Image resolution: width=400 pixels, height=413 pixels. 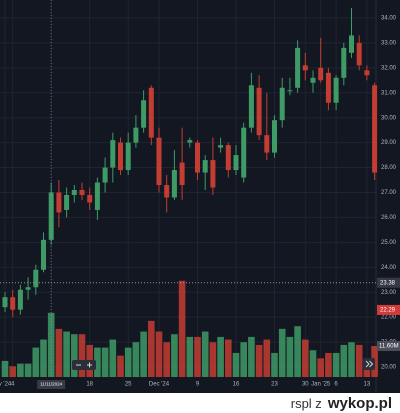 I want to click on x-tick-label: 18, so click(x=89, y=385).